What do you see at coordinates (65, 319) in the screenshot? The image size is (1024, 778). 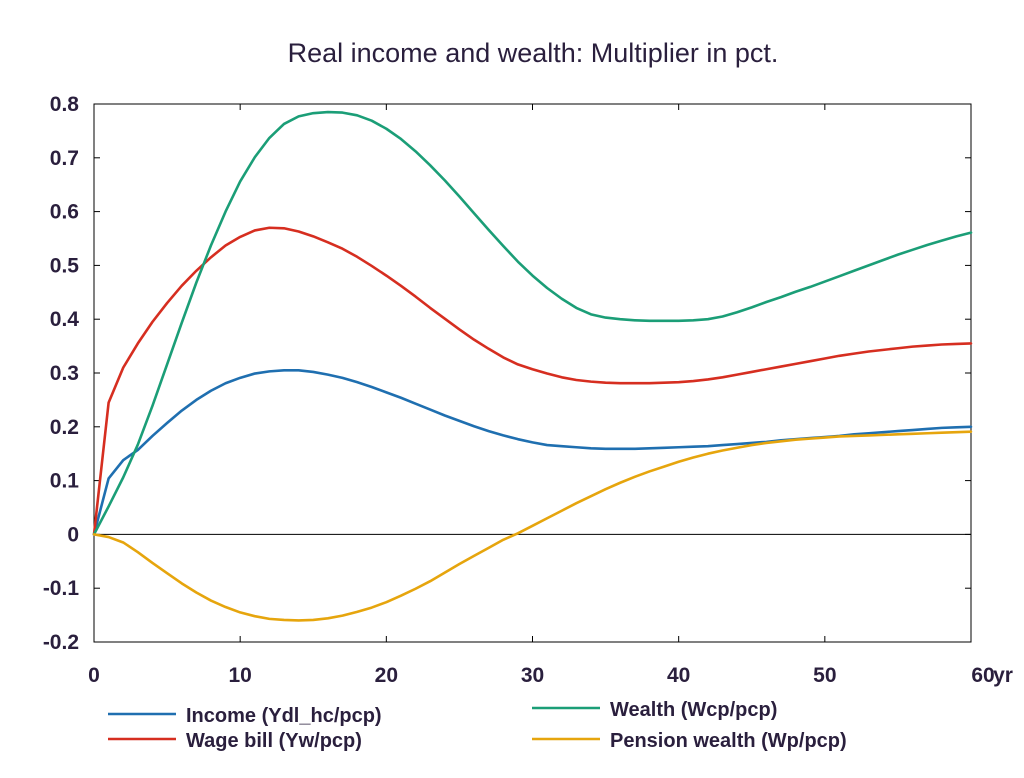 I see `y-tick-label: 0.4` at bounding box center [65, 319].